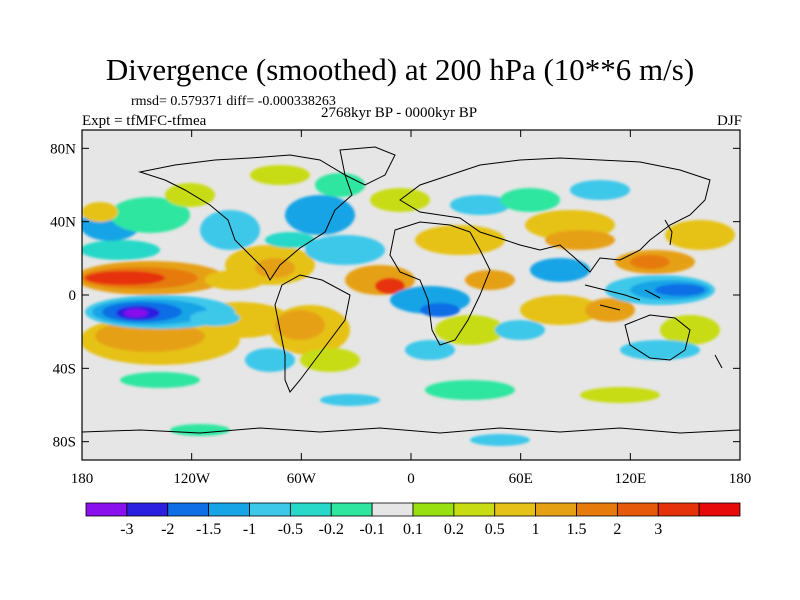  I want to click on colorbar-label: -1.5, so click(208, 529).